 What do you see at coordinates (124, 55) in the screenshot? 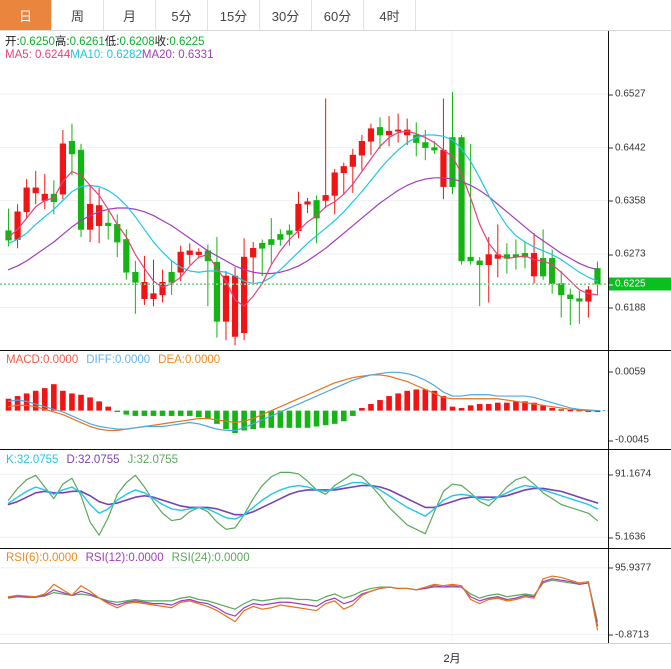
I see `ma10-value: 0.6282` at bounding box center [124, 55].